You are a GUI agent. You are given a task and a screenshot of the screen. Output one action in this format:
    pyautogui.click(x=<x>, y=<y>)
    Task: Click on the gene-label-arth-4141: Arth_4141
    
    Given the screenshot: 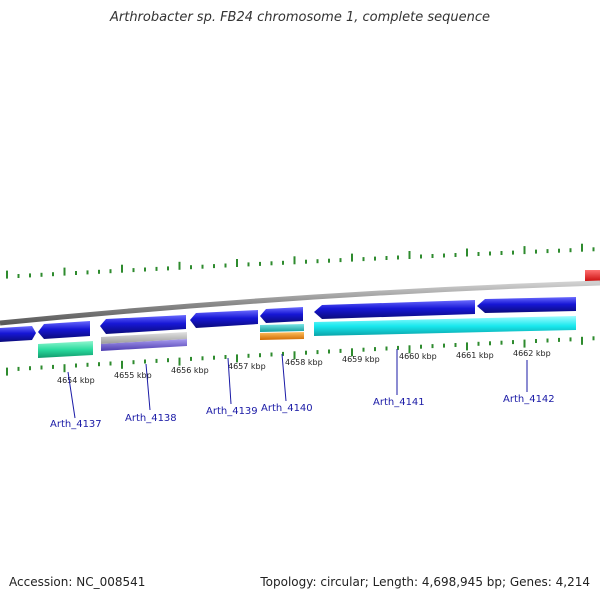 What is the action you would take?
    pyautogui.click(x=399, y=402)
    